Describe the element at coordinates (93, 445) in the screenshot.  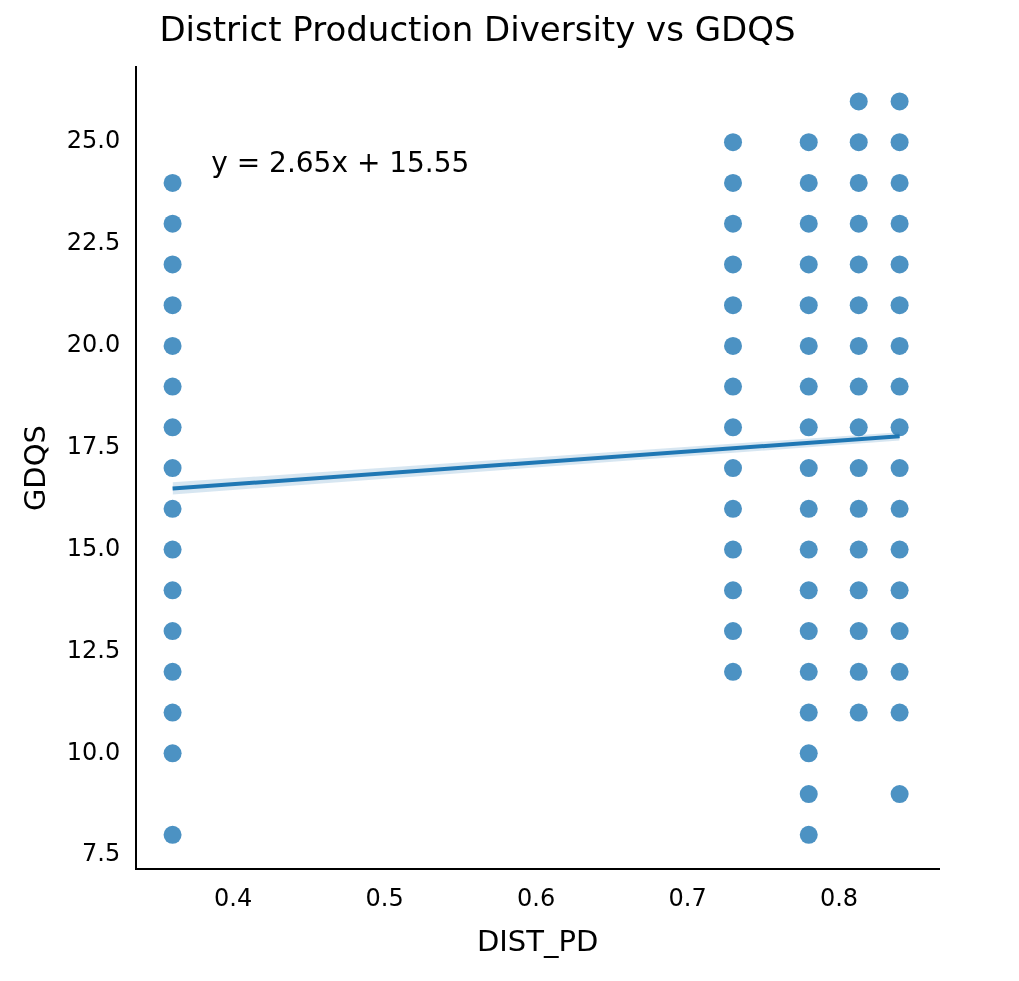
I see `y-tick-label: 17.5` at that location.